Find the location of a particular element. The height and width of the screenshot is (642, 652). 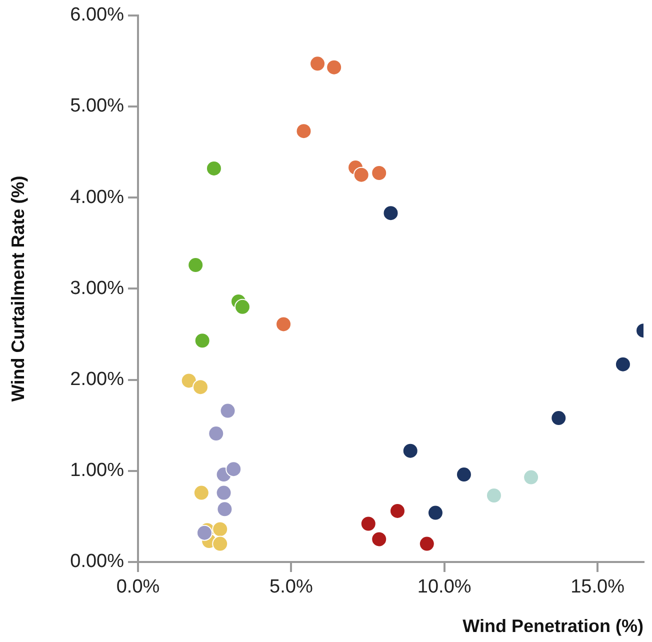

x-tick-label: 10.0% is located at coordinates (444, 587).